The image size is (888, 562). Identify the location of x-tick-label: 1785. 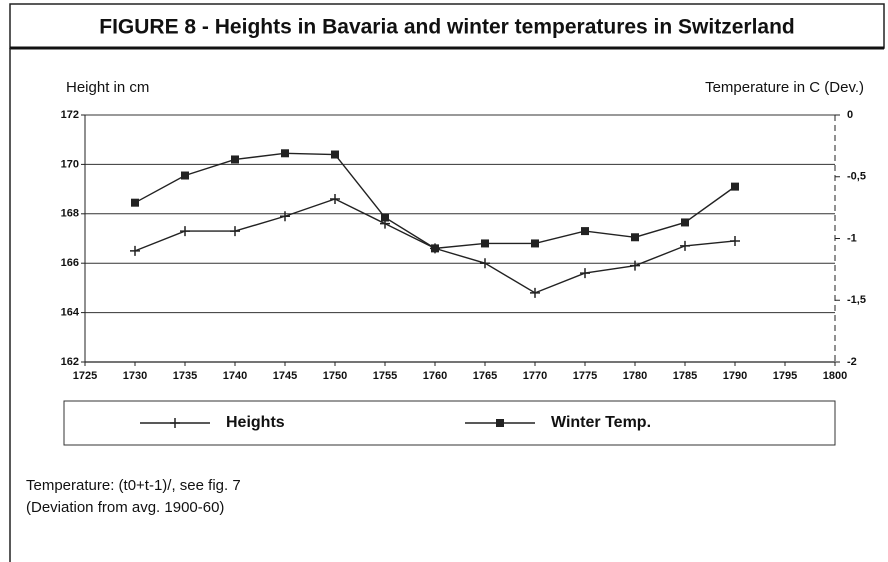
(685, 376).